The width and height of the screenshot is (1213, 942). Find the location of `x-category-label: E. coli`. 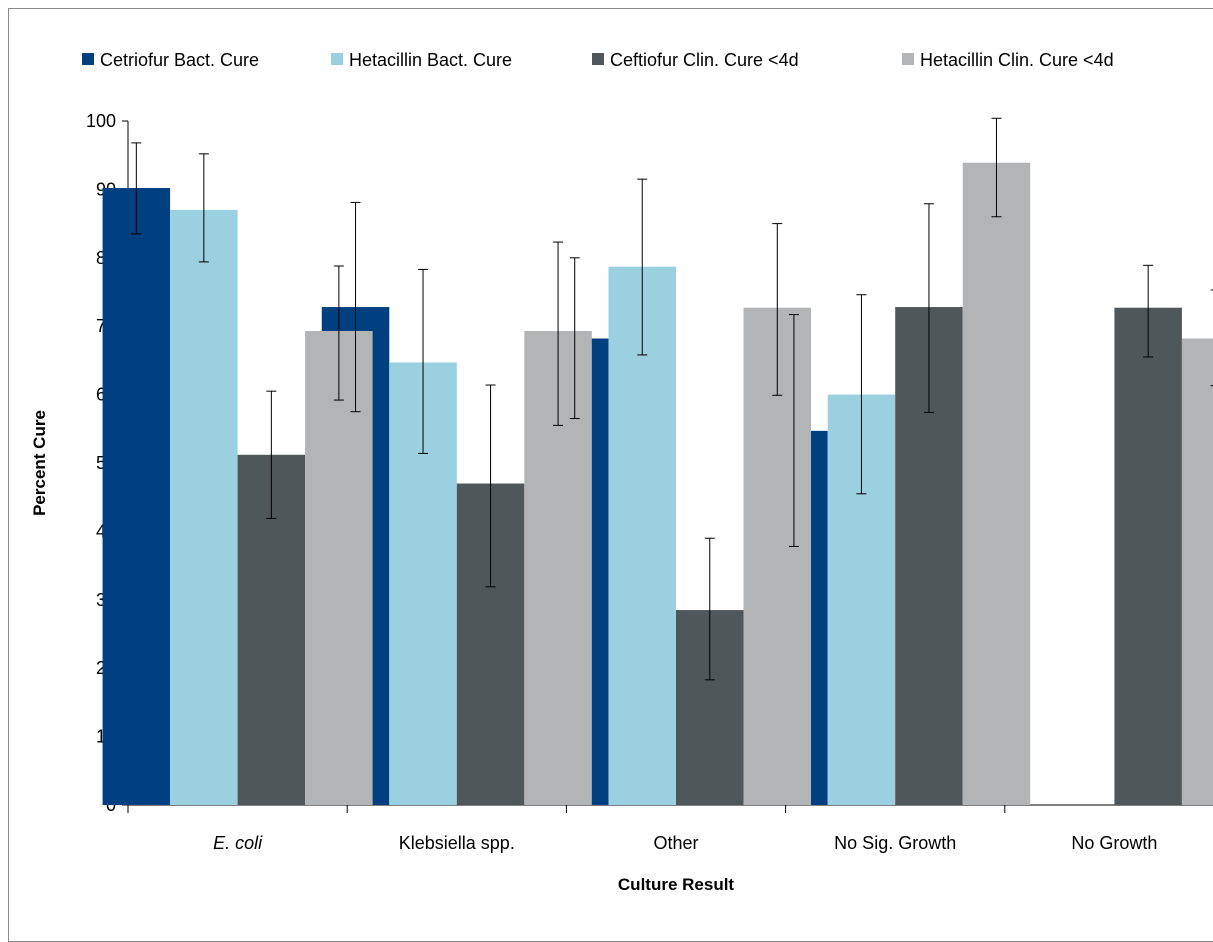

x-category-label: E. coli is located at coordinates (238, 843).